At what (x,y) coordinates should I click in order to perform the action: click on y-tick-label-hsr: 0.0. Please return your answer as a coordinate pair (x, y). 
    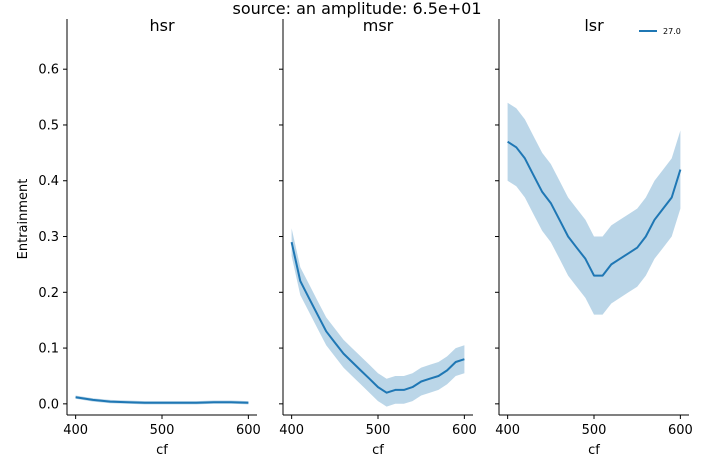
    Looking at the image, I should click on (48, 404).